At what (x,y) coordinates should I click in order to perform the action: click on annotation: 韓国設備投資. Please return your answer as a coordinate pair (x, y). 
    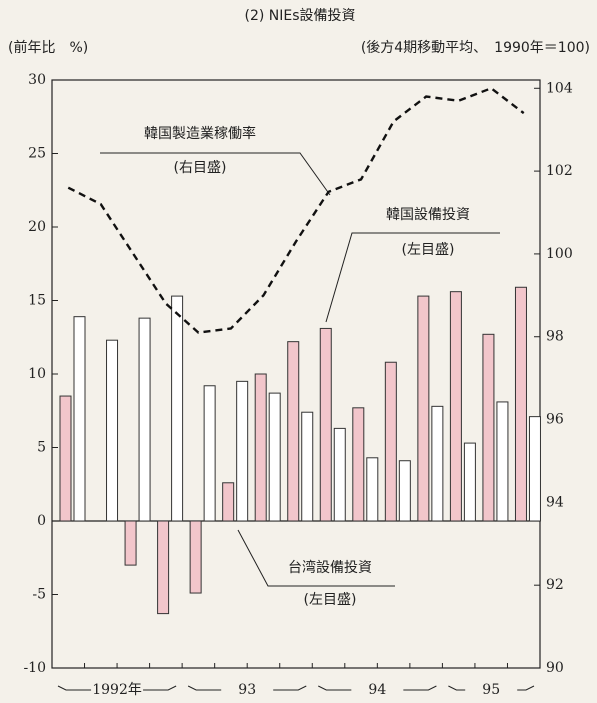
    Looking at the image, I should click on (428, 215).